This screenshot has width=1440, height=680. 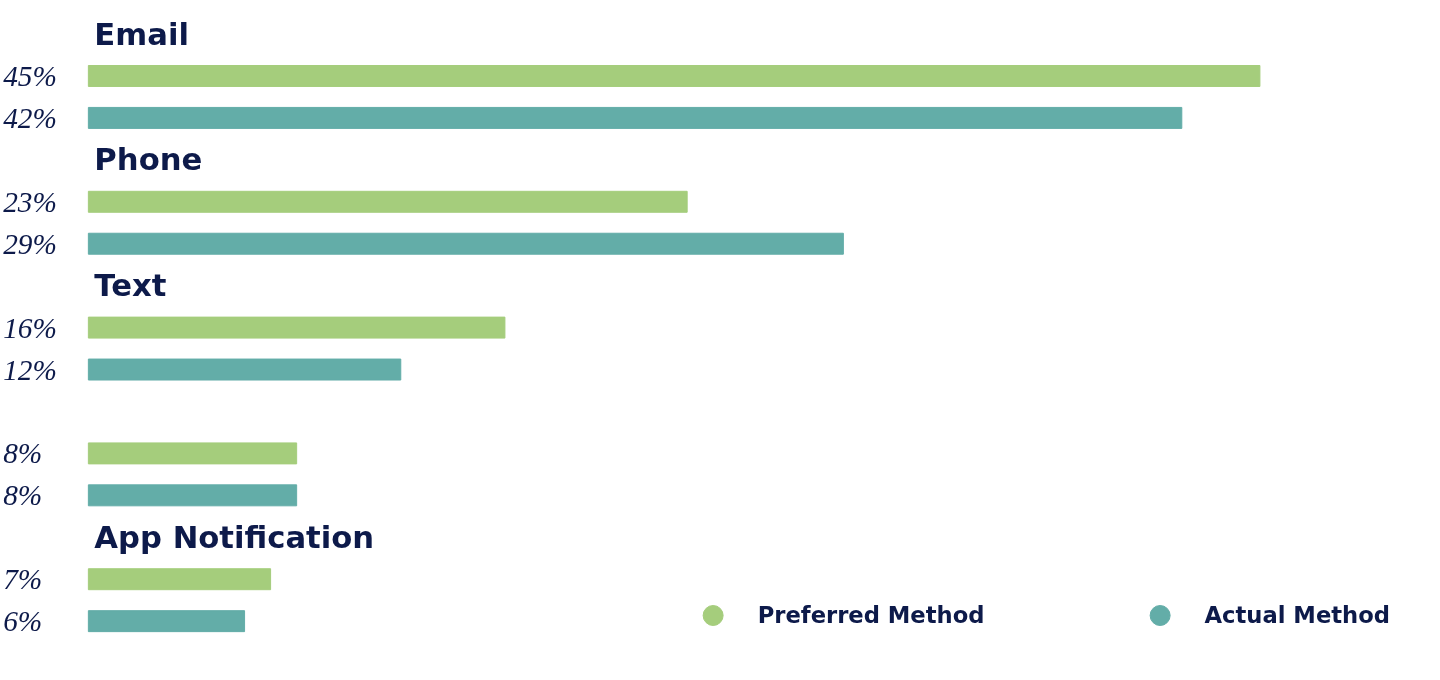 I want to click on data-label: 29%, so click(x=30, y=243).